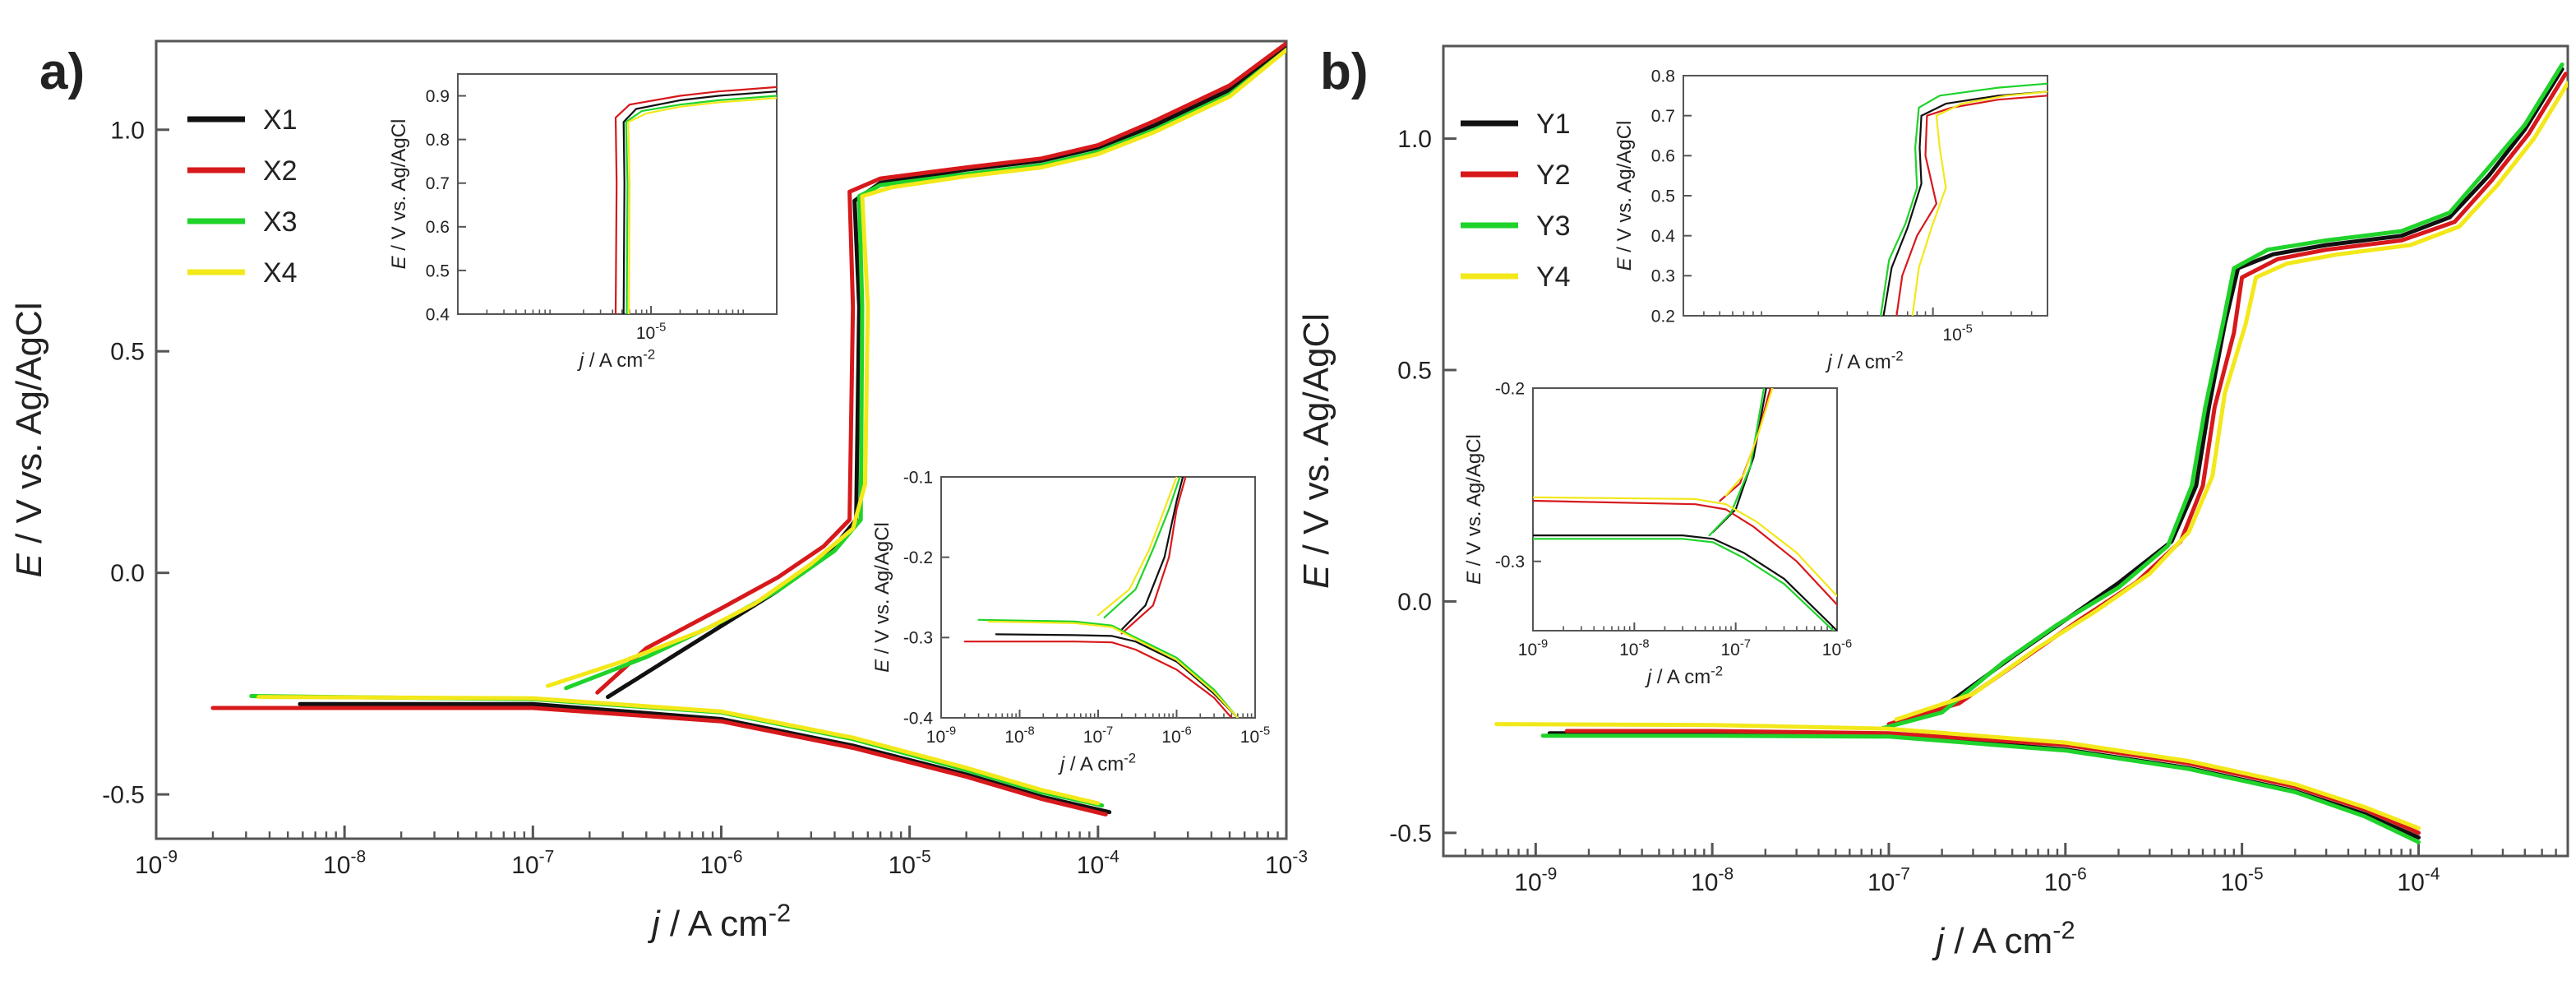  I want to click on y-tick-label: 0.2, so click(1663, 317).